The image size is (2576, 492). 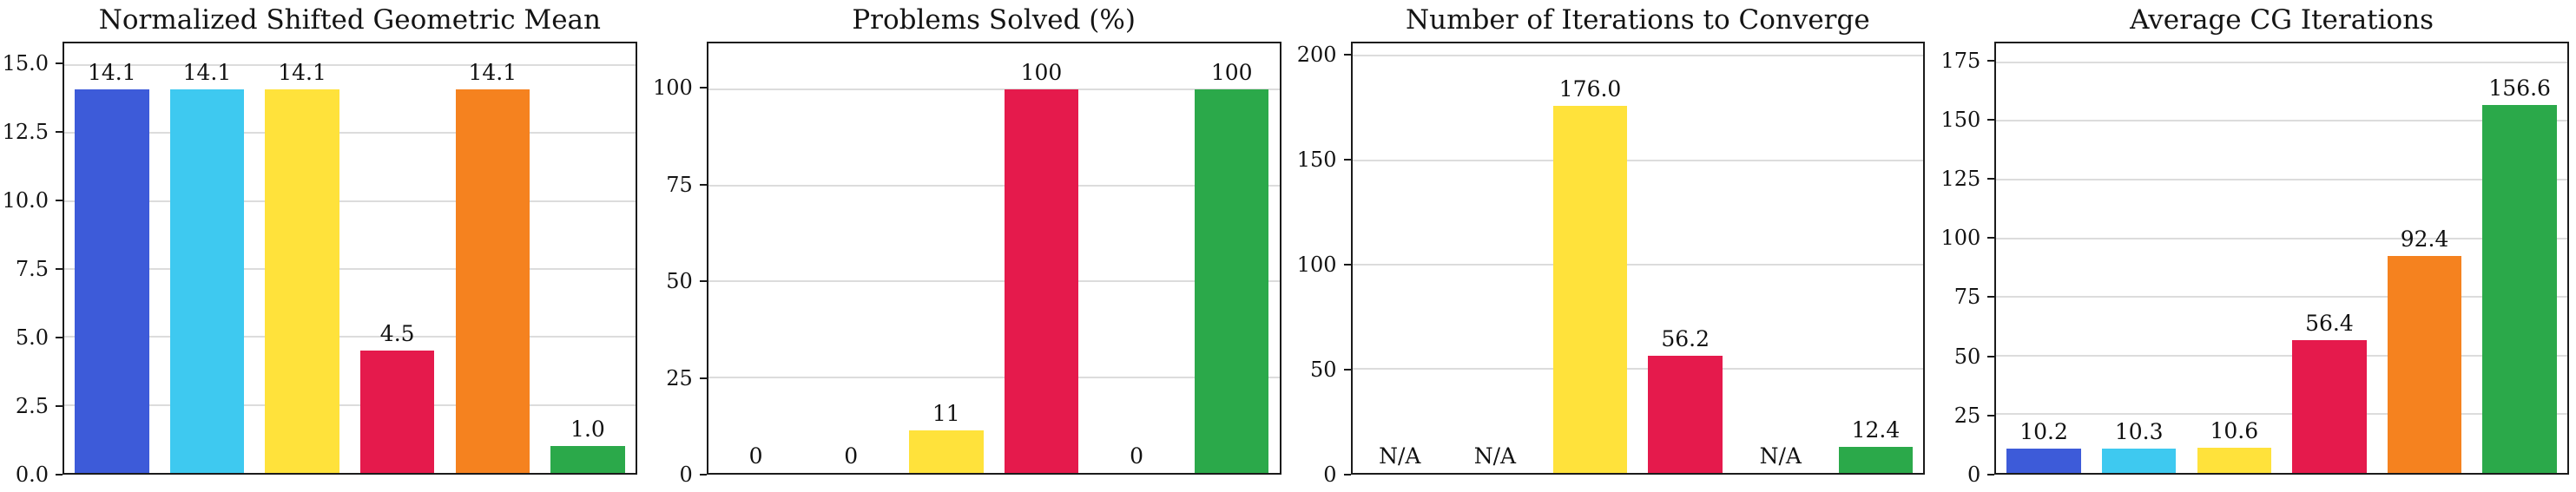 I want to click on y-axis-labels: 0 25 50 75 100 125 150 175, so click(x=1963, y=264).